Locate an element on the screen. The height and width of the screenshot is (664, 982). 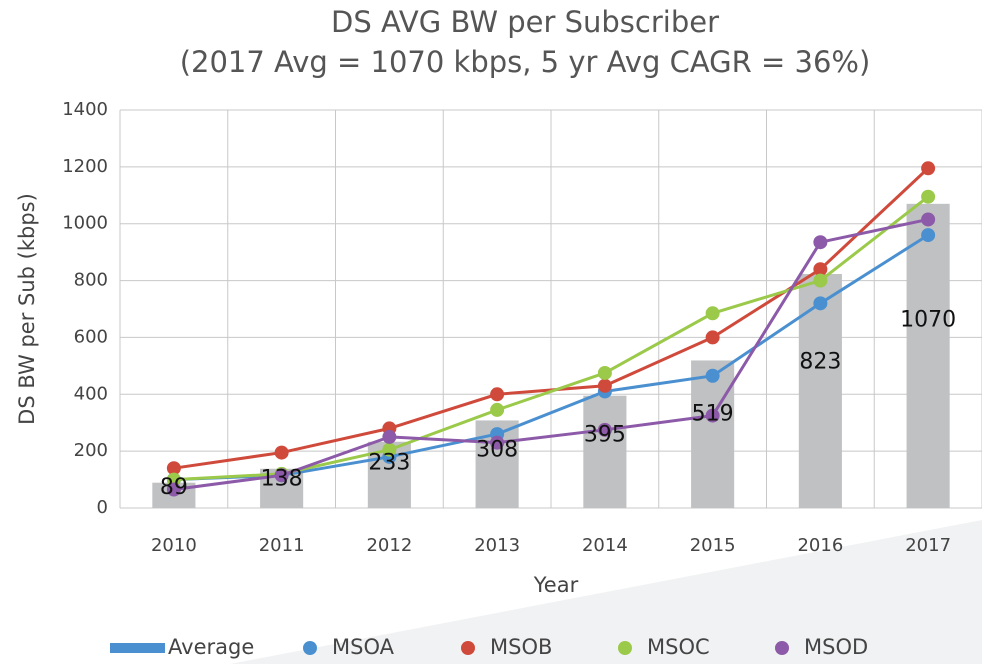
chart-title: DS AVG BW per Subscriber is located at coordinates (525, 22).